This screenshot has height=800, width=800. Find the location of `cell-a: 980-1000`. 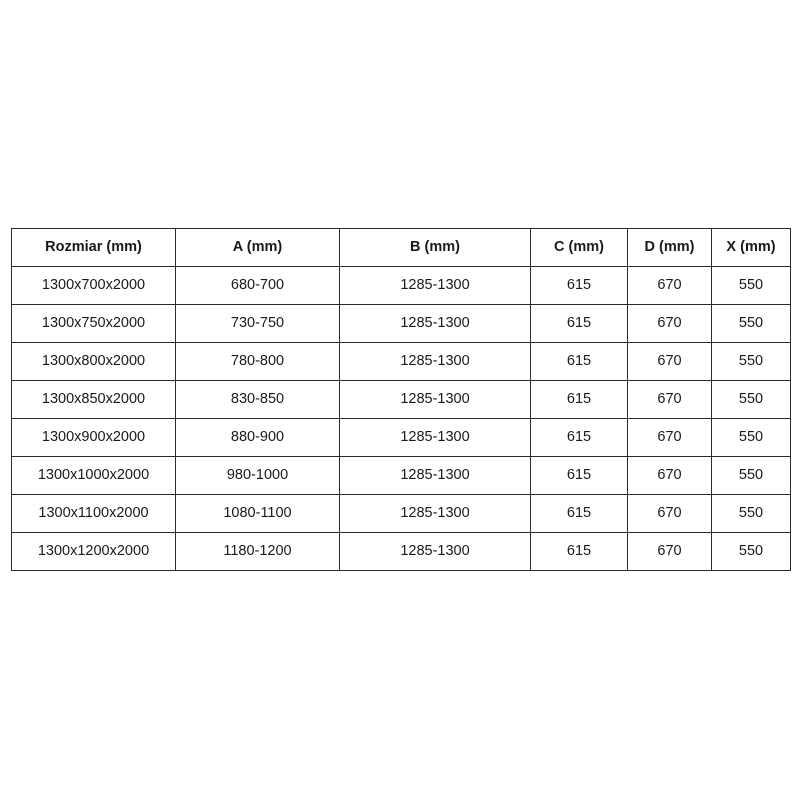

cell-a: 980-1000 is located at coordinates (257, 475).